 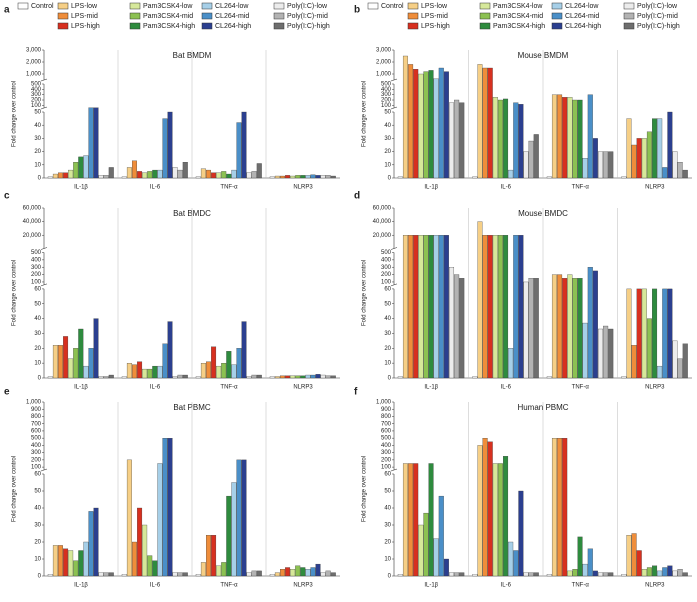 I want to click on y-tick-label: 500, so click(x=36, y=253).